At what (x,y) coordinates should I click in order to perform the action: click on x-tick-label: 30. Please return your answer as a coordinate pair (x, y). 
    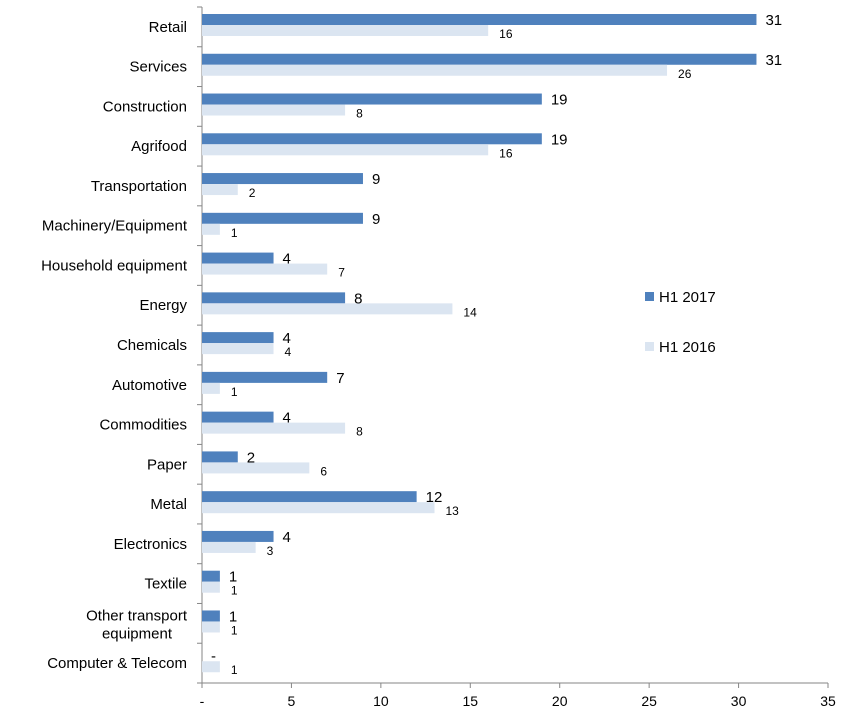
    Looking at the image, I should click on (739, 700).